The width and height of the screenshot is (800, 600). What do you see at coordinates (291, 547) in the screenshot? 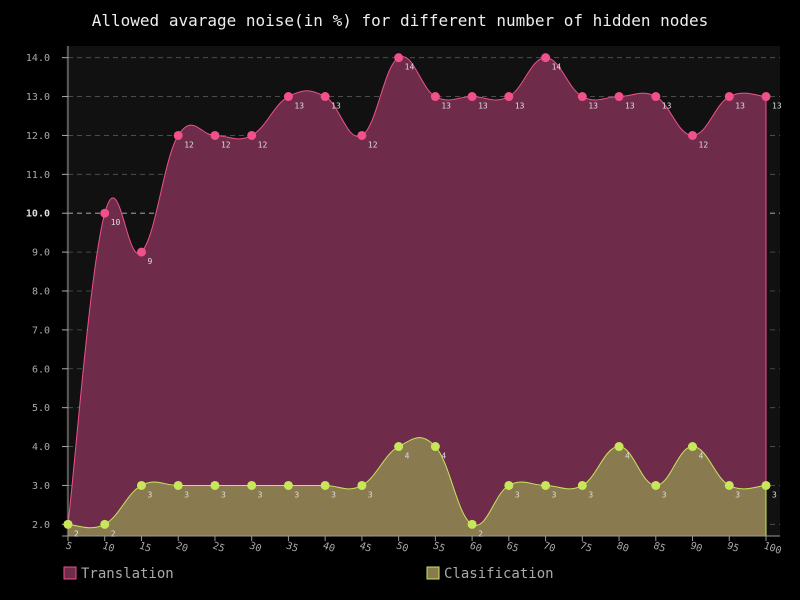
I see `x-tick-label: 35` at bounding box center [291, 547].